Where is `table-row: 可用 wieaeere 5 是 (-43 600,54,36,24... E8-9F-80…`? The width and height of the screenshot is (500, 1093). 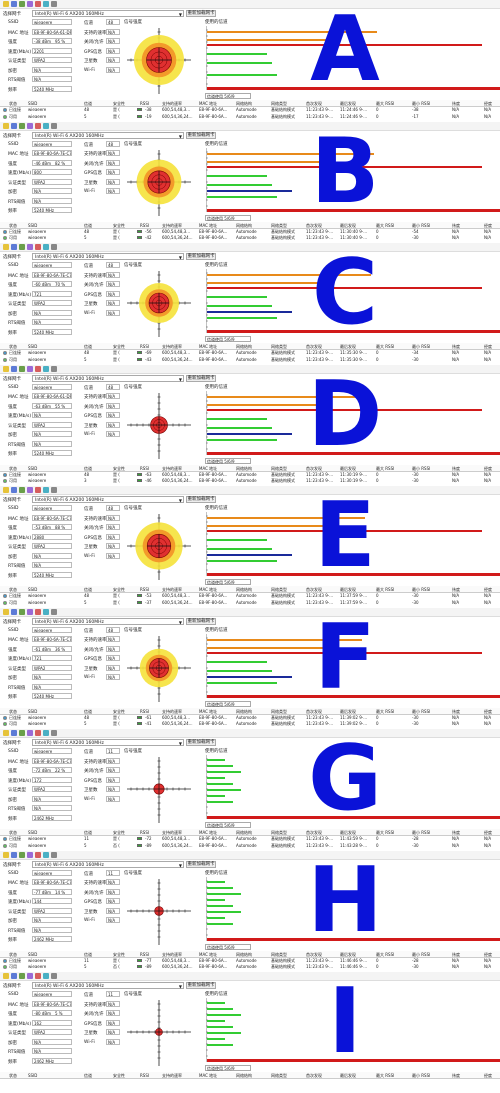 table-row: 可用 wieaeere 5 是 (-43 600,54,36,24... E8-9F-80… is located at coordinates (250, 360).